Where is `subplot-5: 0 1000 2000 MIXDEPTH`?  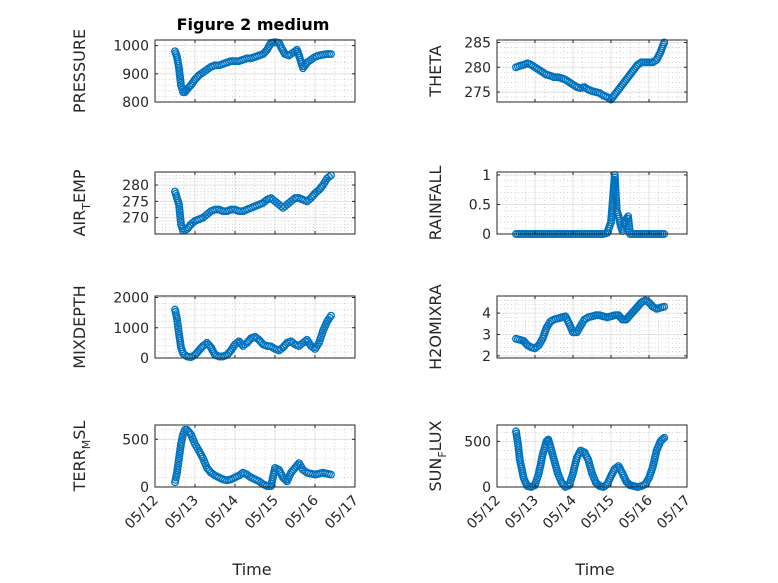
subplot-5: 0 1000 2000 MIXDEPTH is located at coordinates (213, 327).